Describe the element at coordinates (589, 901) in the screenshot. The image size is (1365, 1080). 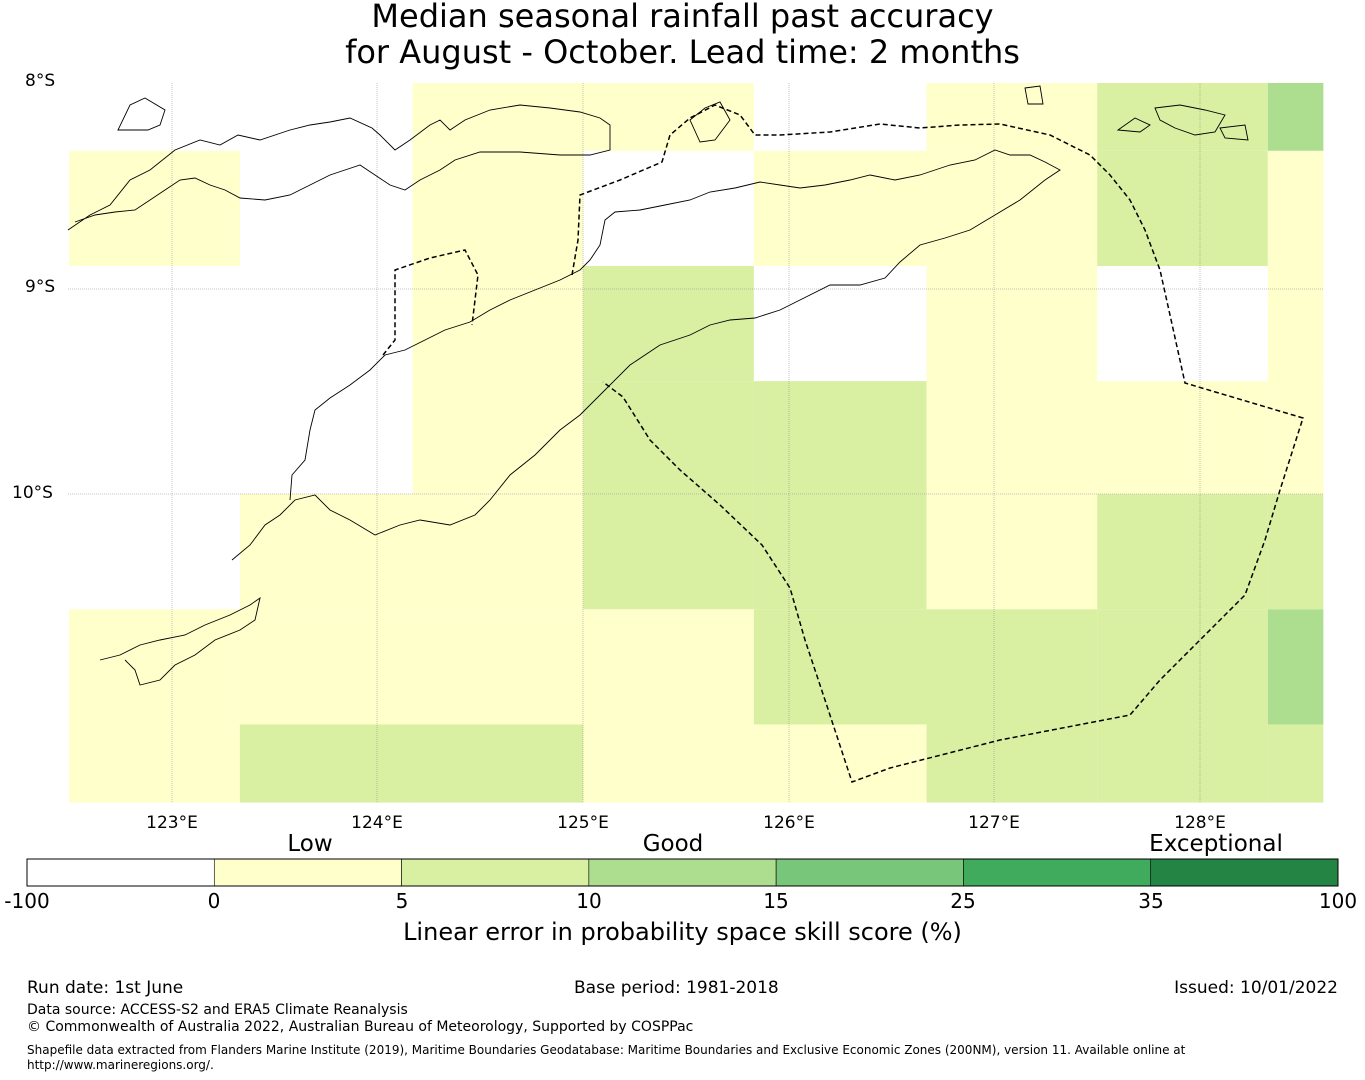
I see `colorbar-tick: 10` at that location.